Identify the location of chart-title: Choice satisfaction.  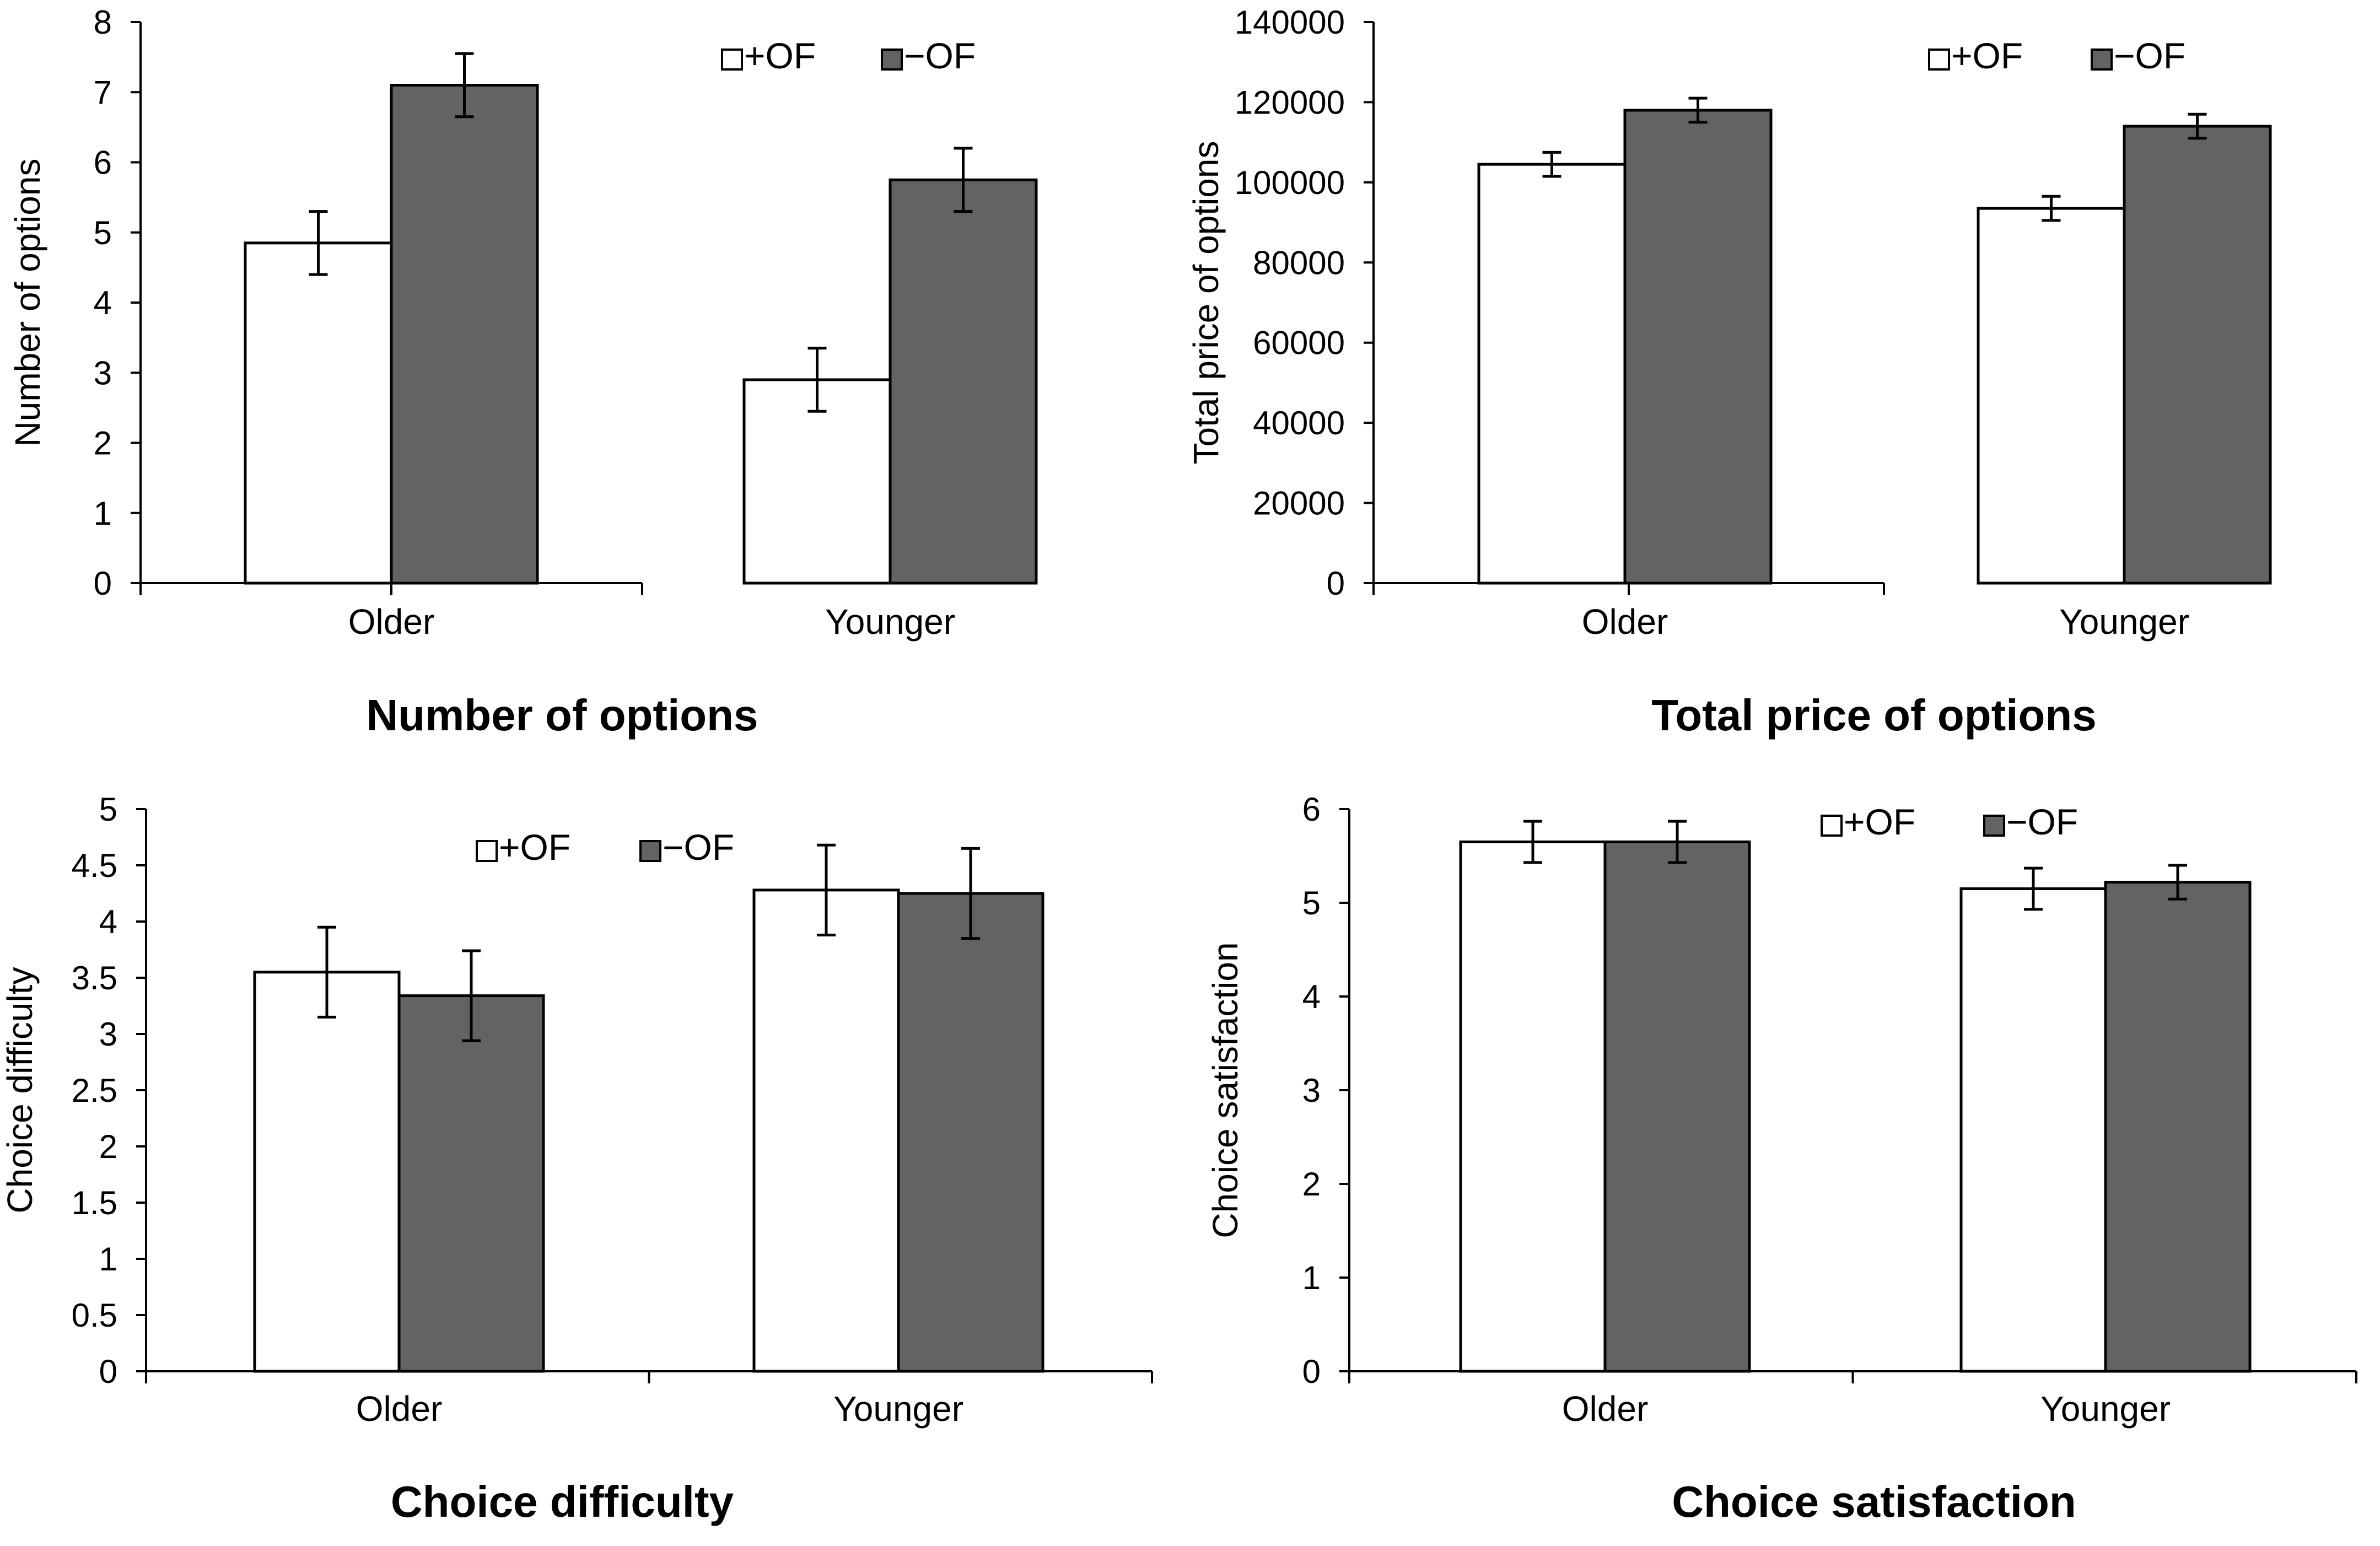
(1874, 1501).